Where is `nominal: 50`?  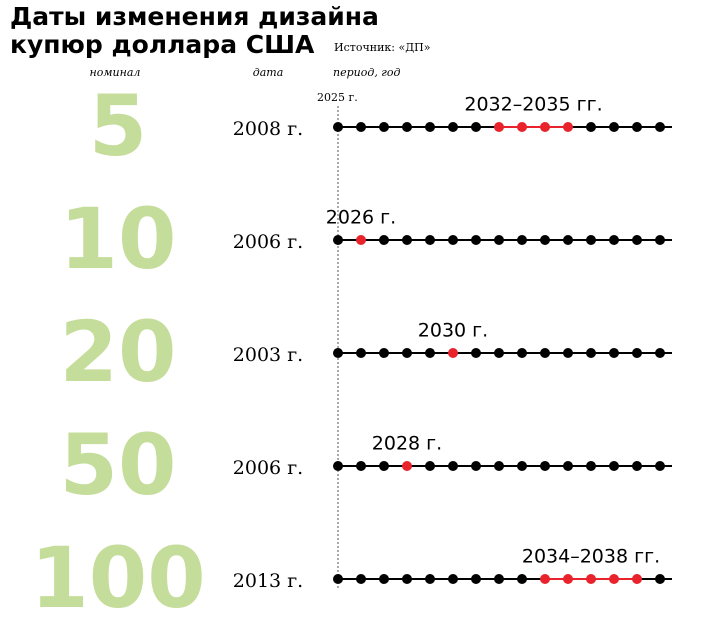 nominal: 50 is located at coordinates (118, 465).